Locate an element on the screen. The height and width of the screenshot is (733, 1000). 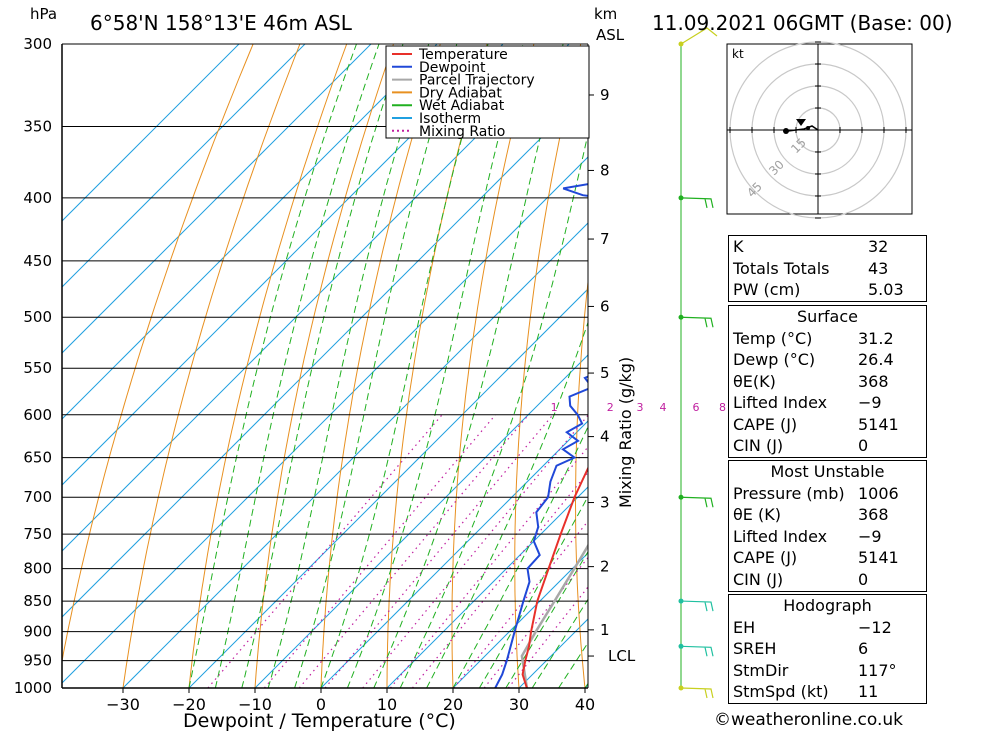
param-value: 31.2 is located at coordinates (876, 338).